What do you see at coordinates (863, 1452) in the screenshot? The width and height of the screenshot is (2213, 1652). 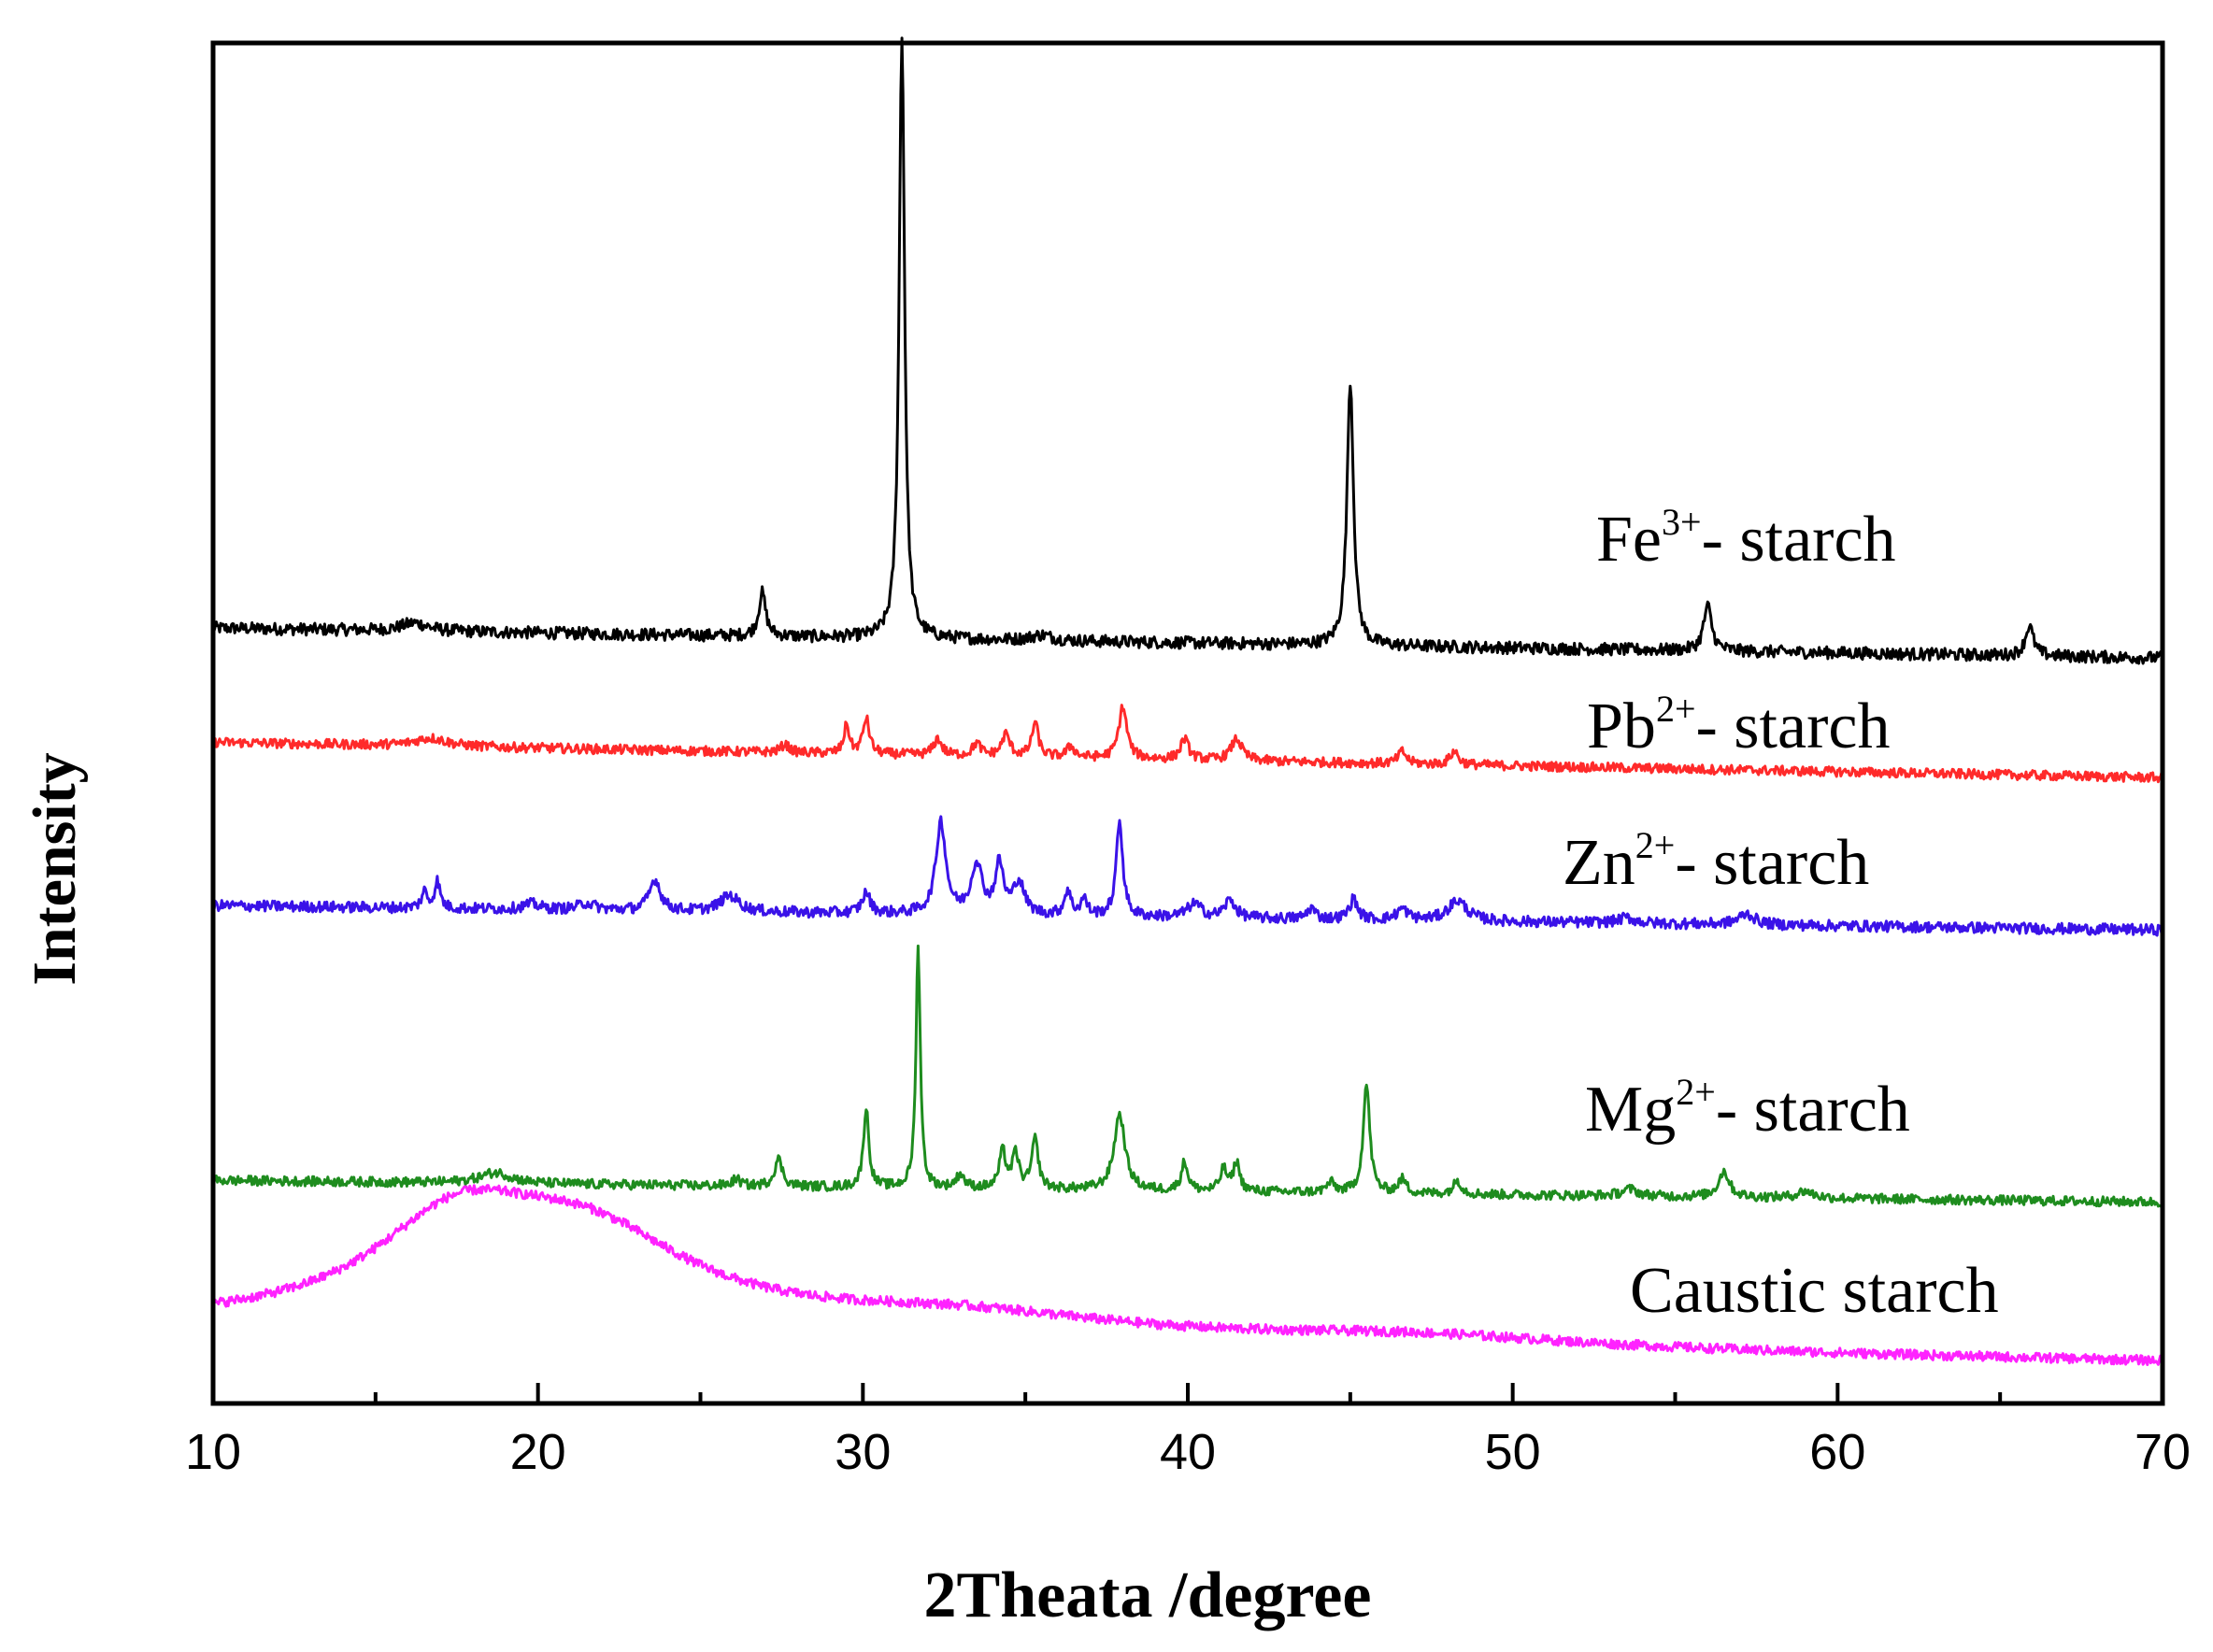 I see `x-tick-label: 30` at bounding box center [863, 1452].